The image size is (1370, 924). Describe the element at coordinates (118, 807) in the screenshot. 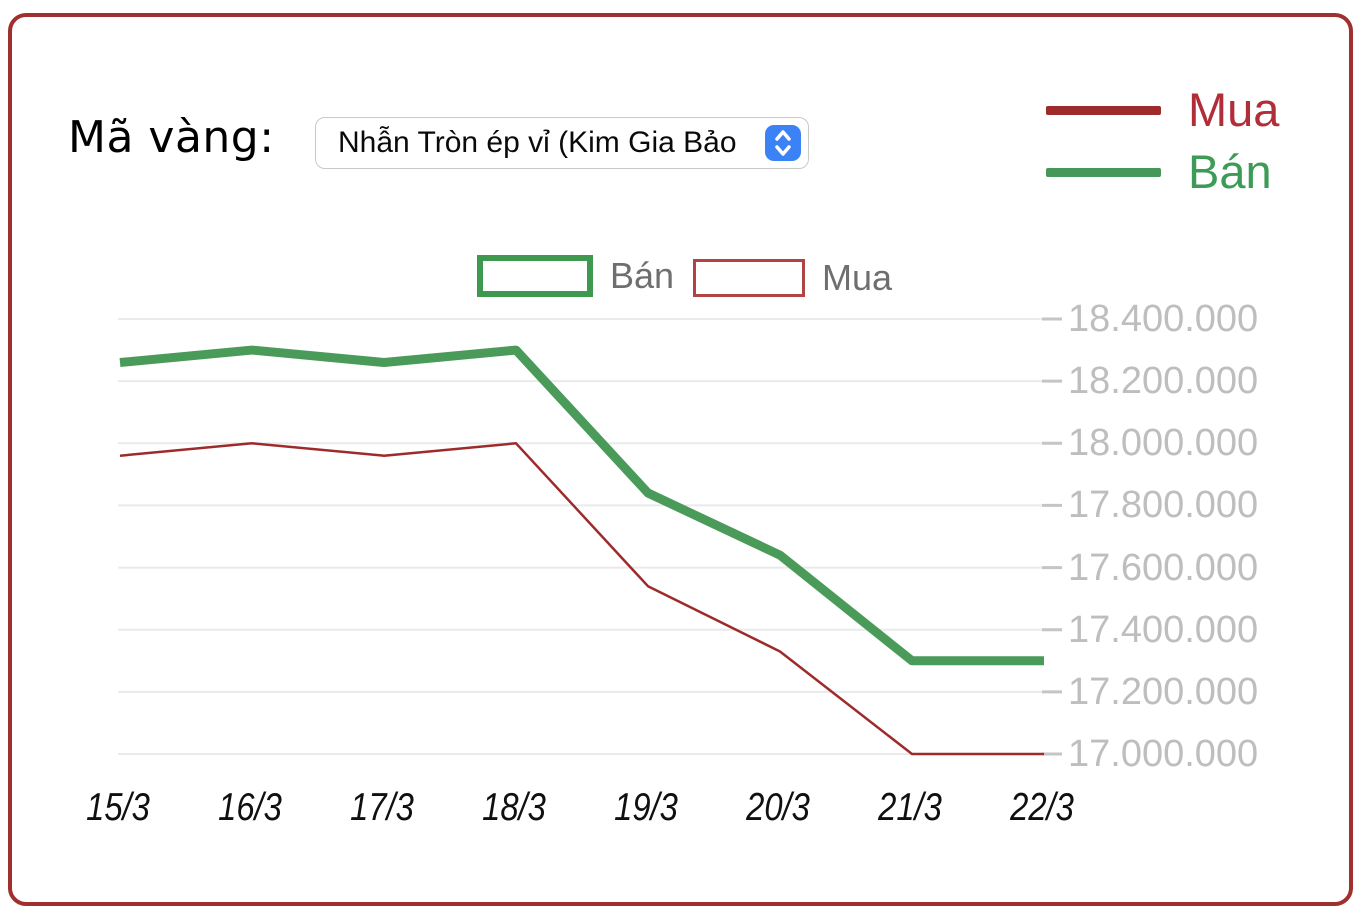

I see `x-tick-label: 15/3` at that location.